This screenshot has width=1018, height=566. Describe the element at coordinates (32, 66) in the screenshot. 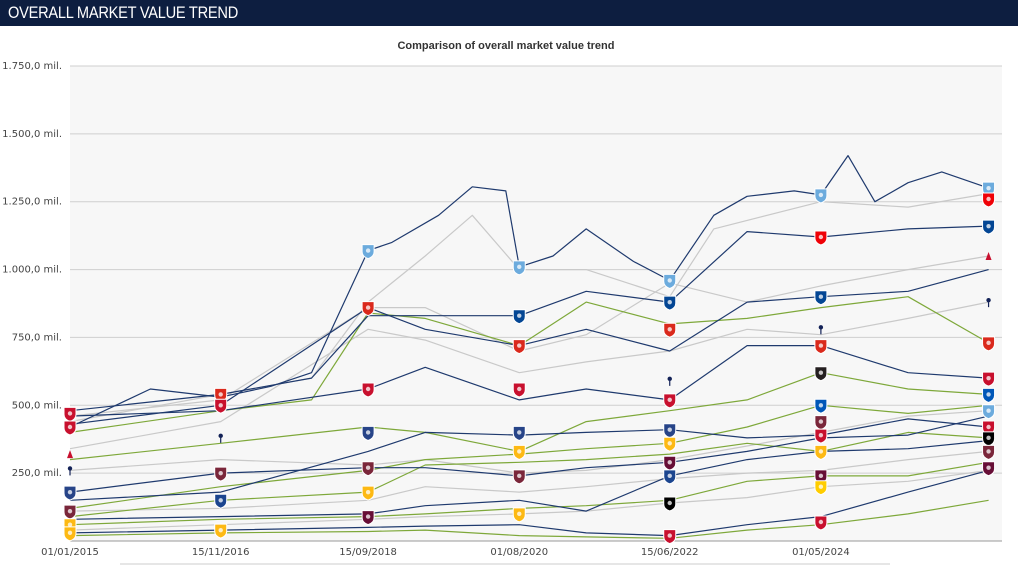

I see `y-tick-label: 1.750,0 mil.` at that location.